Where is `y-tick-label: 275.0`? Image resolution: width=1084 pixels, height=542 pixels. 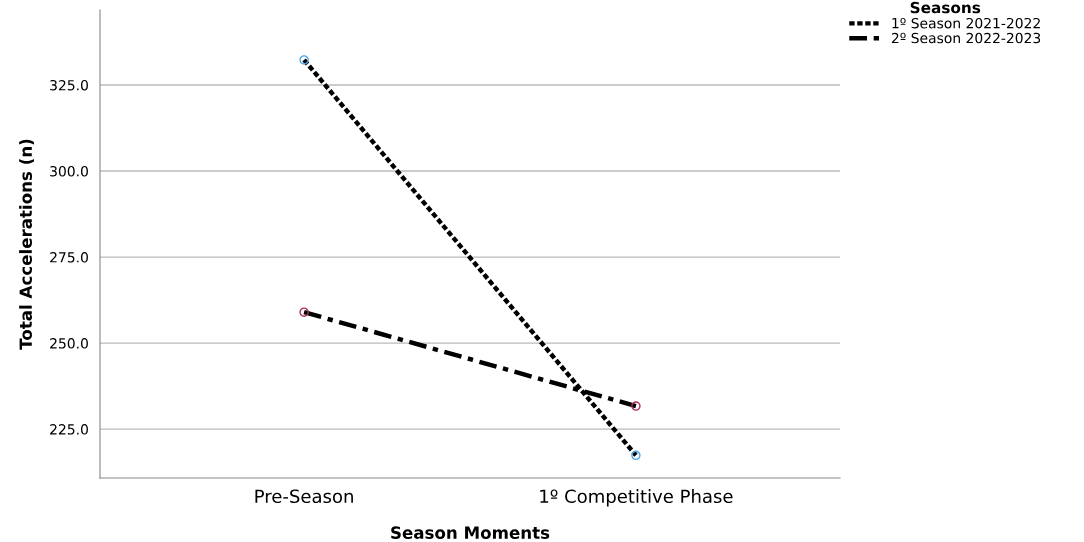
y-tick-label: 275.0 is located at coordinates (69, 257).